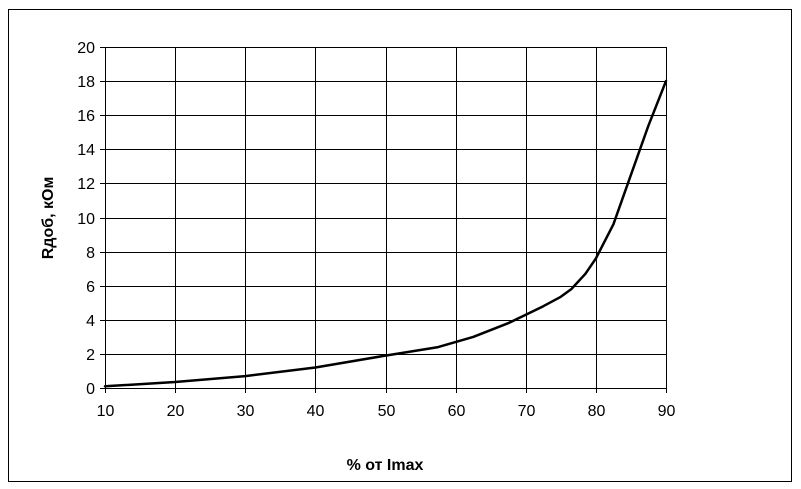 Image resolution: width=801 pixels, height=489 pixels. Describe the element at coordinates (106, 411) in the screenshot. I see `x-tick-label: 10` at that location.